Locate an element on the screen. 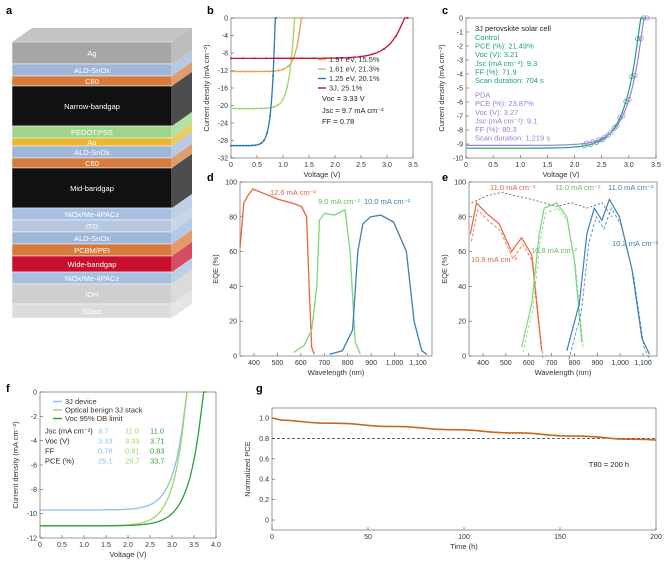  annotation: FF = 0.78 is located at coordinates (338, 121).